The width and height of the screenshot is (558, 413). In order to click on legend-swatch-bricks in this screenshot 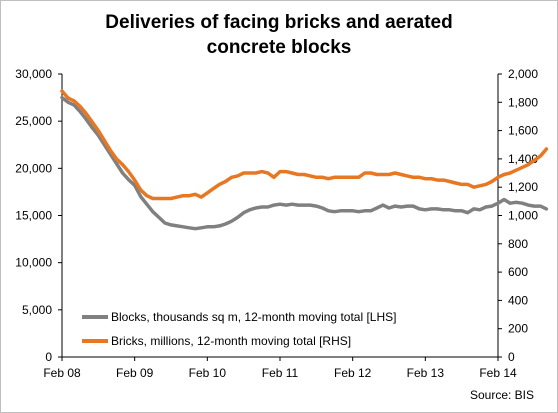, I will do `click(95, 341)`.